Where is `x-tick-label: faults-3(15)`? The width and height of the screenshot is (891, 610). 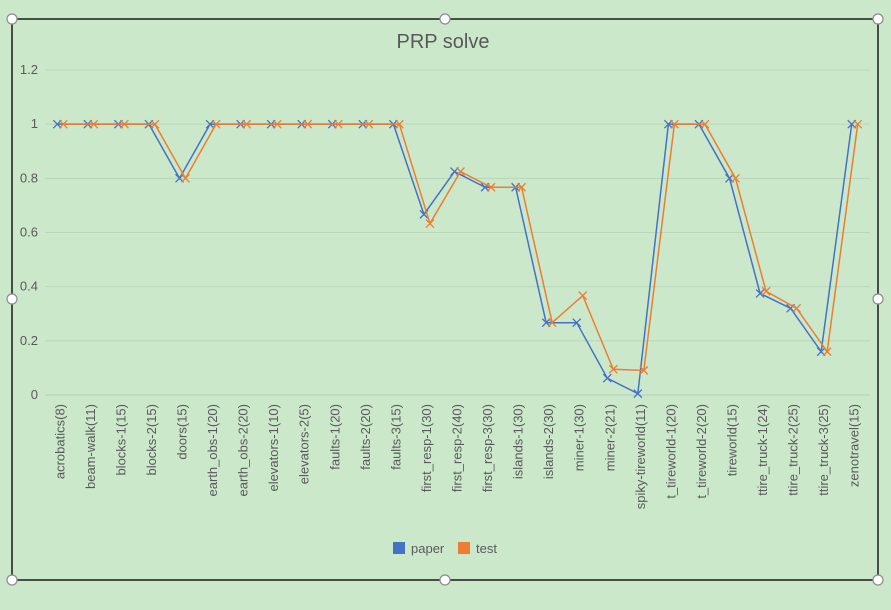 x-tick-label: faults-3(15) is located at coordinates (395, 437).